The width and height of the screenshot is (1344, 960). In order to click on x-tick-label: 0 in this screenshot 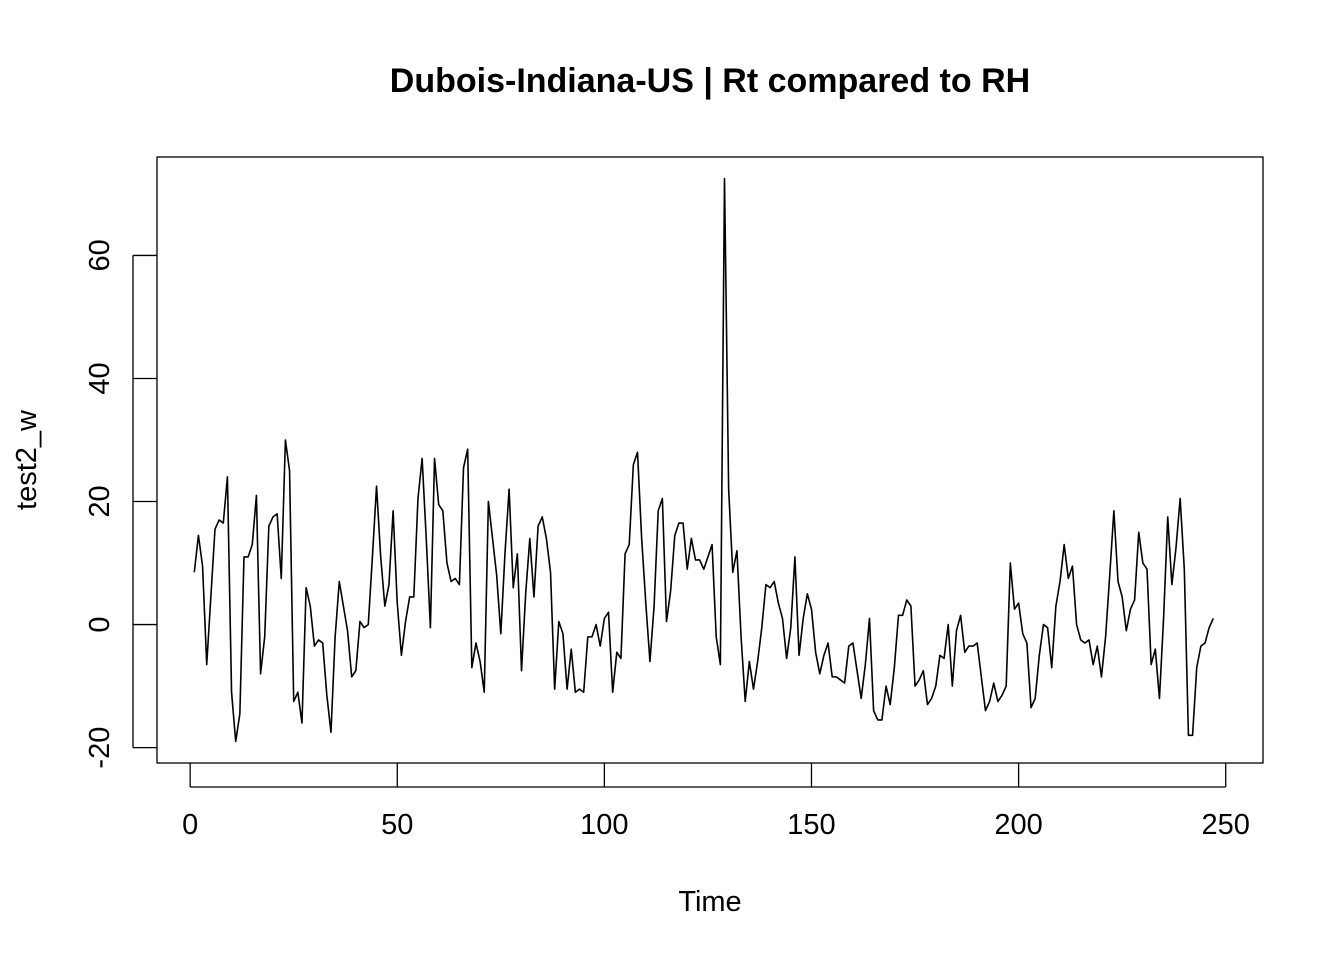, I will do `click(190, 825)`.